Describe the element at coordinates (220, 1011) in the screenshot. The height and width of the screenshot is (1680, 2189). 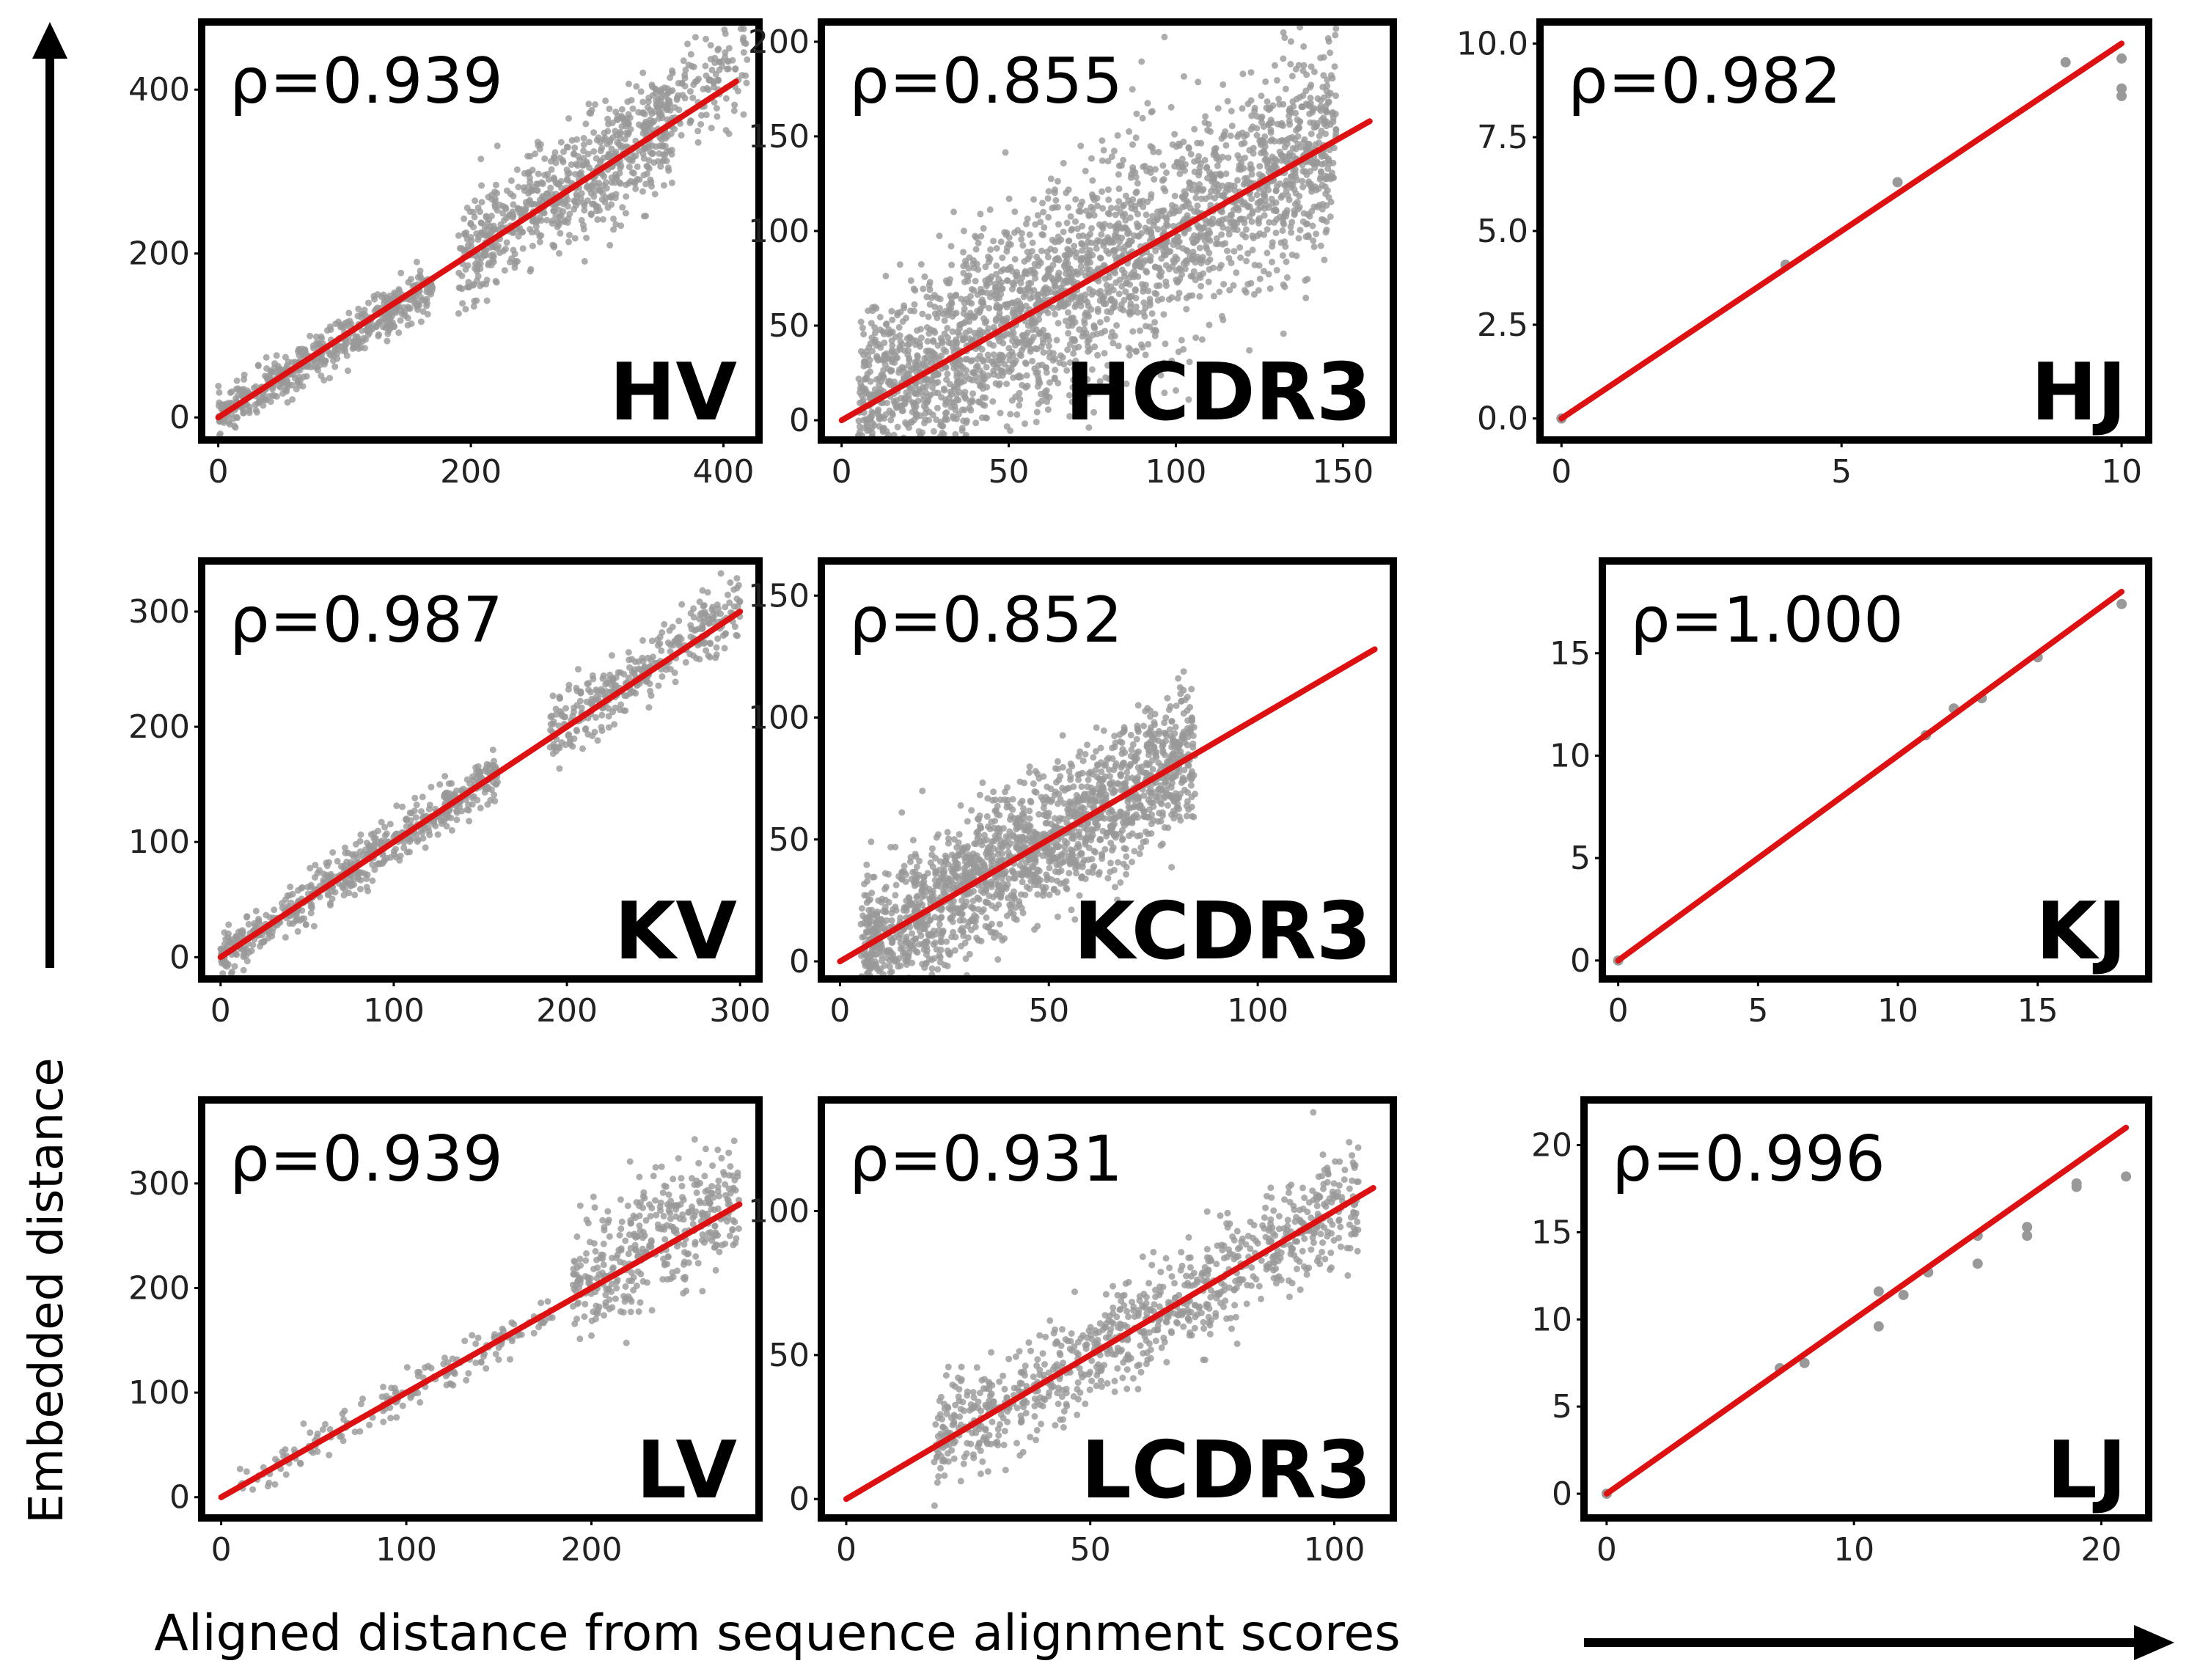
I see `x-tick-label: 0` at that location.